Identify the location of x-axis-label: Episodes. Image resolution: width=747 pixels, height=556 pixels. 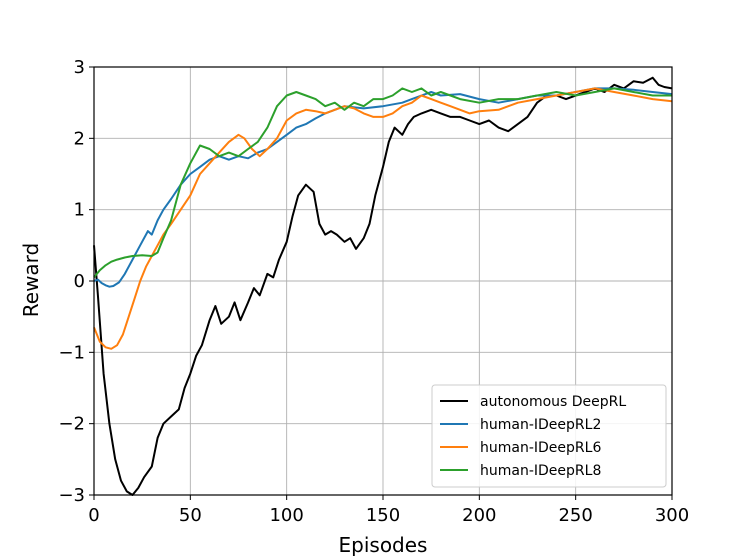
(383, 544).